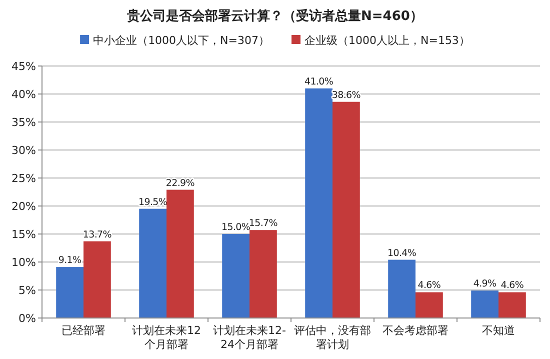 This screenshot has height=359, width=550. What do you see at coordinates (346, 95) in the screenshot?
I see `data-label: 38.6%` at bounding box center [346, 95].